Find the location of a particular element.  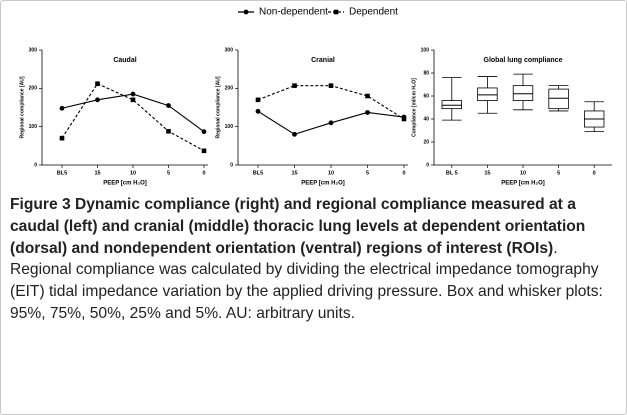

caption-label: Figure 3 is located at coordinates (40, 204).